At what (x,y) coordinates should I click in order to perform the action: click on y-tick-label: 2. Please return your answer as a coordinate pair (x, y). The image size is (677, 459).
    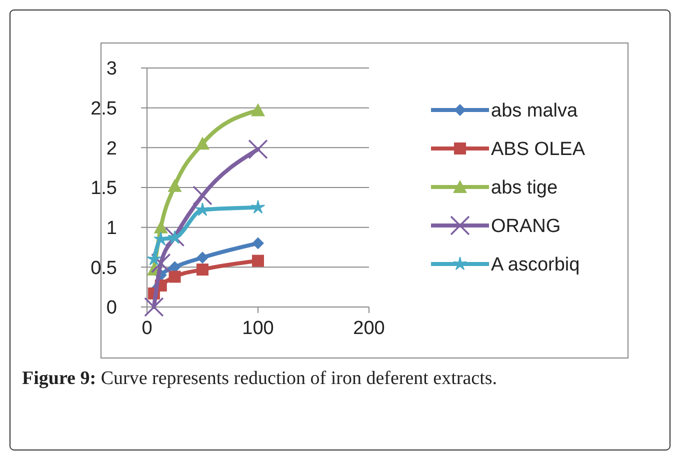
    Looking at the image, I should click on (111, 149).